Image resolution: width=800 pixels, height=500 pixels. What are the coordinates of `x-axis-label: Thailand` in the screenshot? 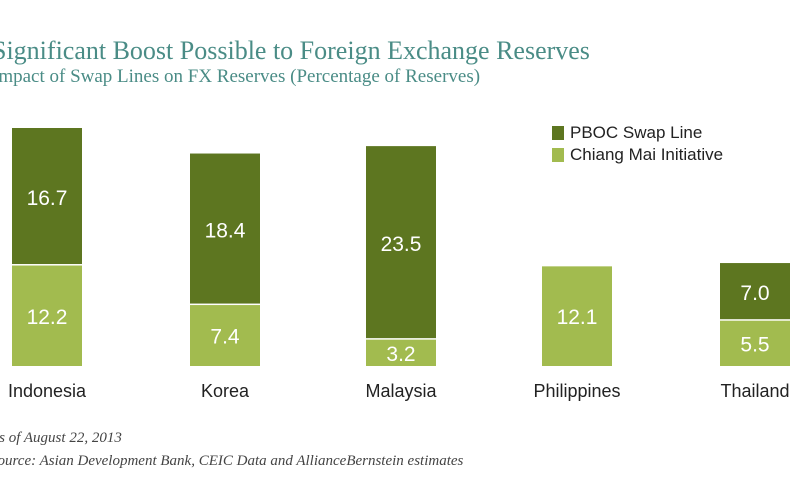 It's located at (754, 391).